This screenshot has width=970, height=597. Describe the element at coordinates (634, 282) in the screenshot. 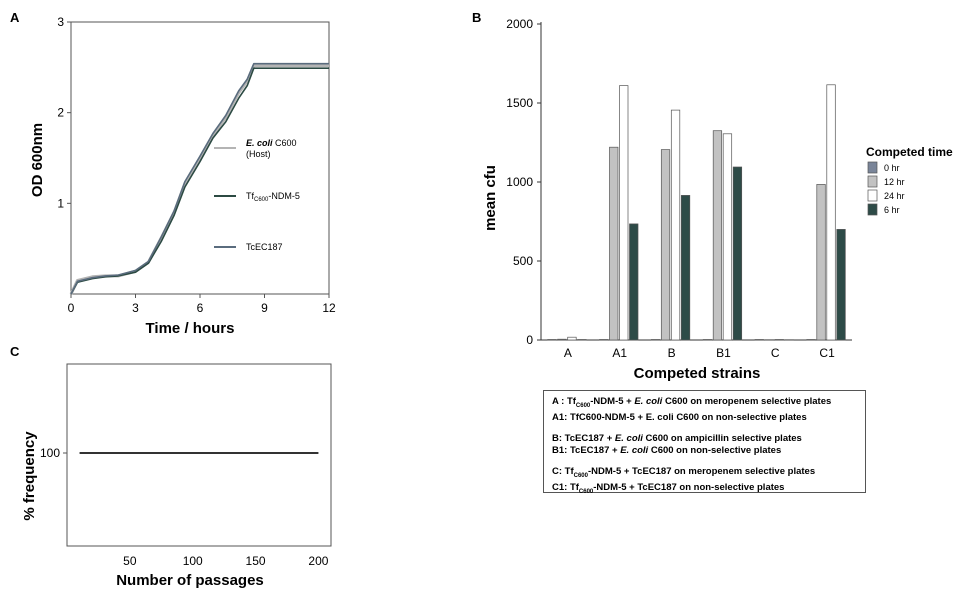

I see `bar-A1-6hr` at that location.